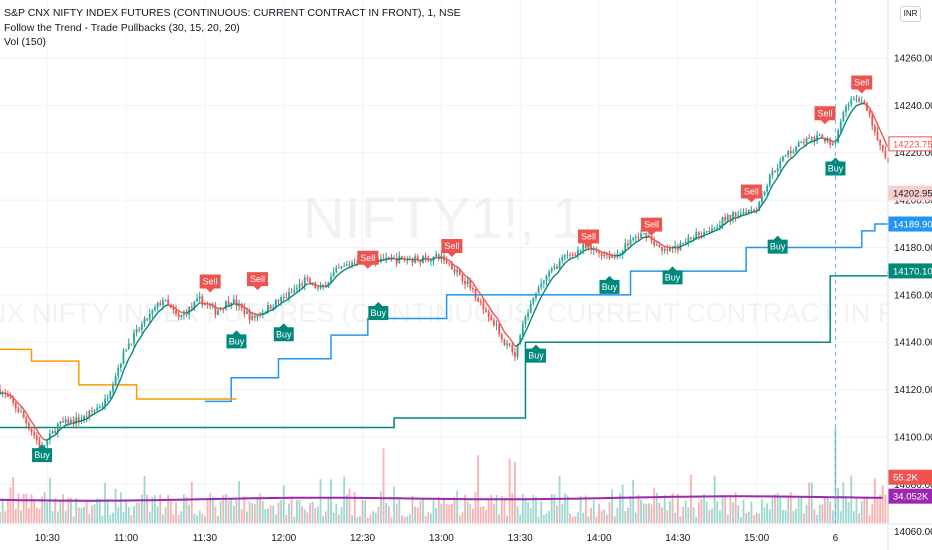 The image size is (932, 550). Describe the element at coordinates (379, 313) in the screenshot. I see `buy-label: Buy` at that location.